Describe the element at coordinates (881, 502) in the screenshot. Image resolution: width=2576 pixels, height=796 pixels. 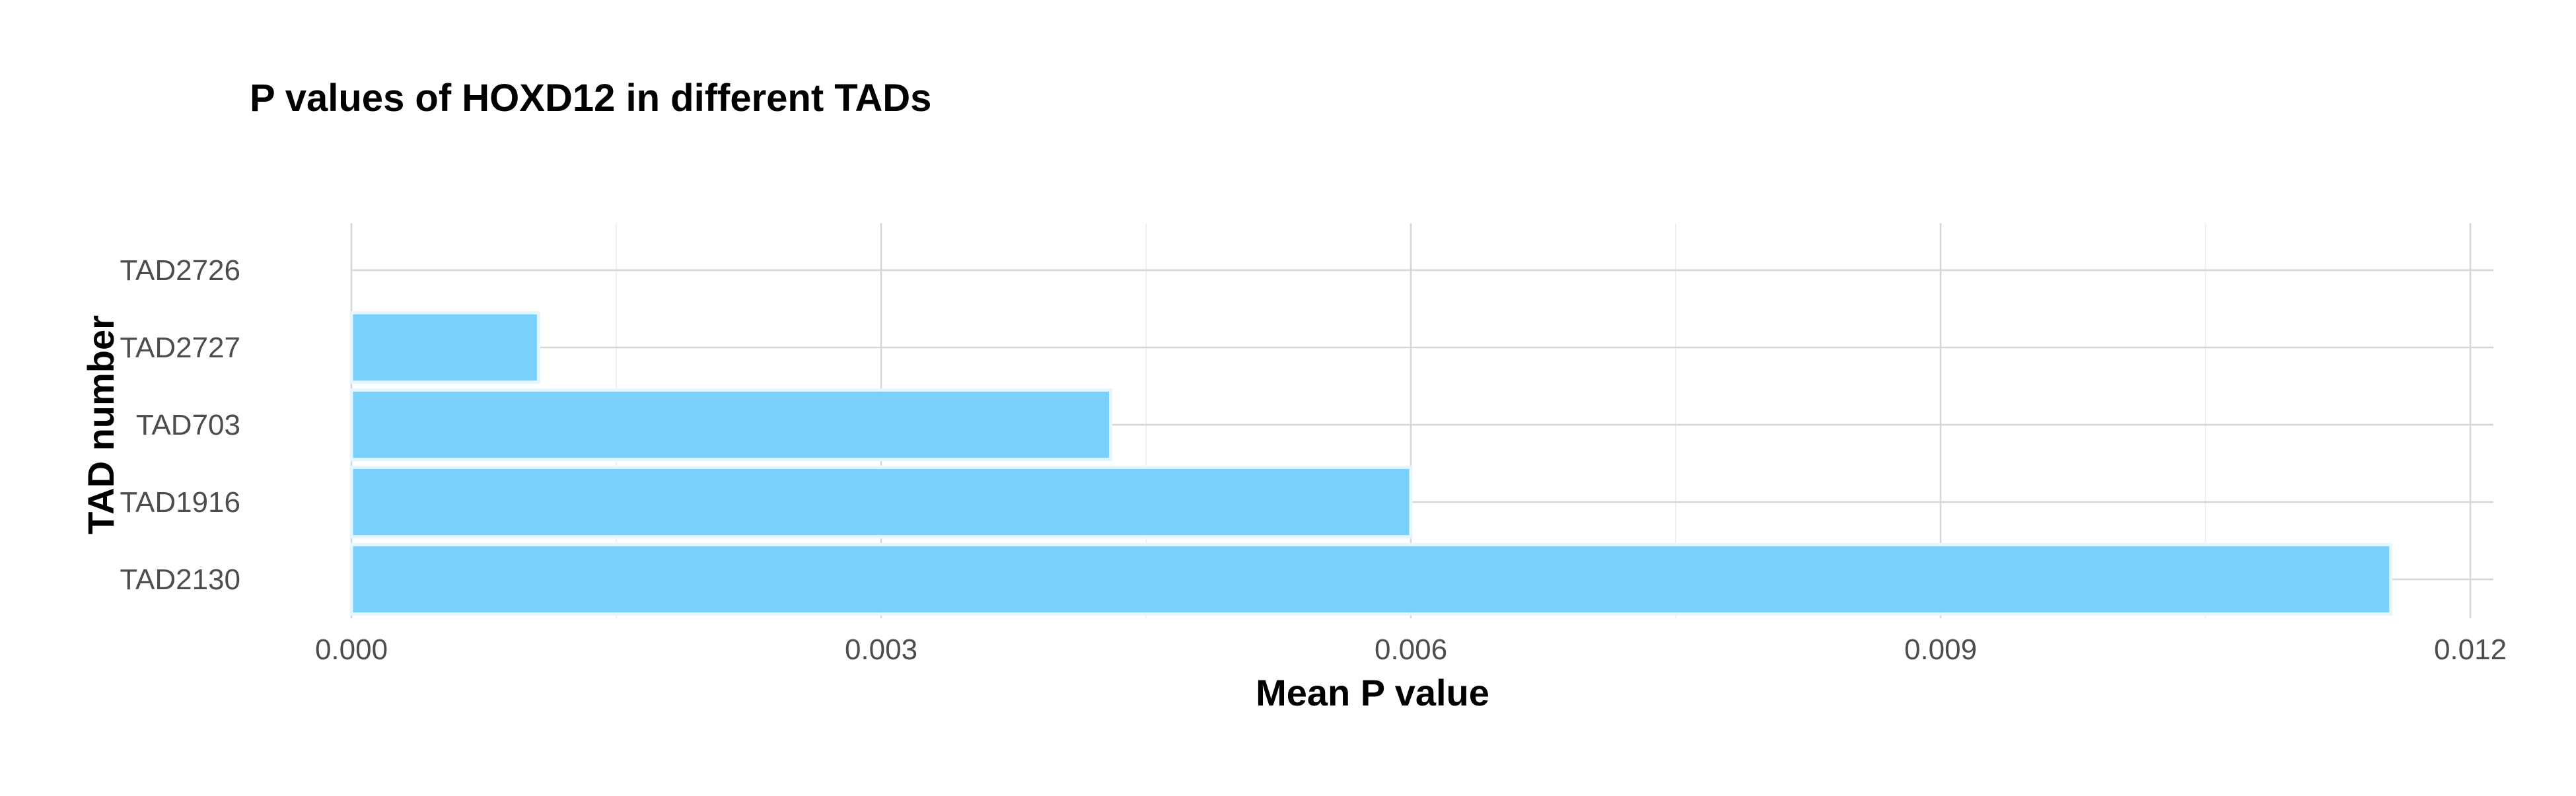
I see `bar-tad1916` at that location.